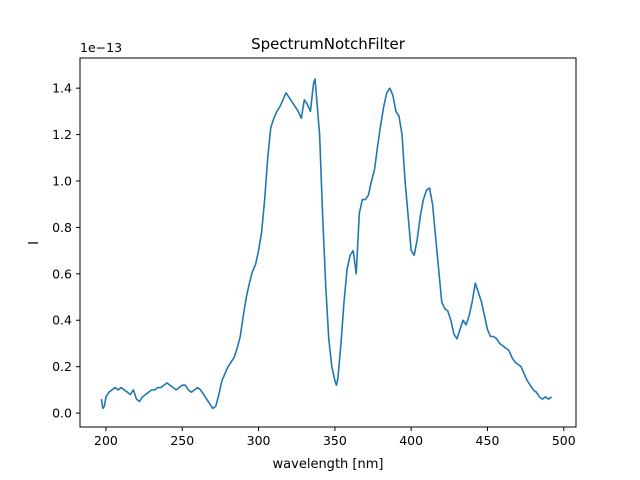 The image size is (640, 480). I want to click on y-axis-label: I, so click(34, 243).